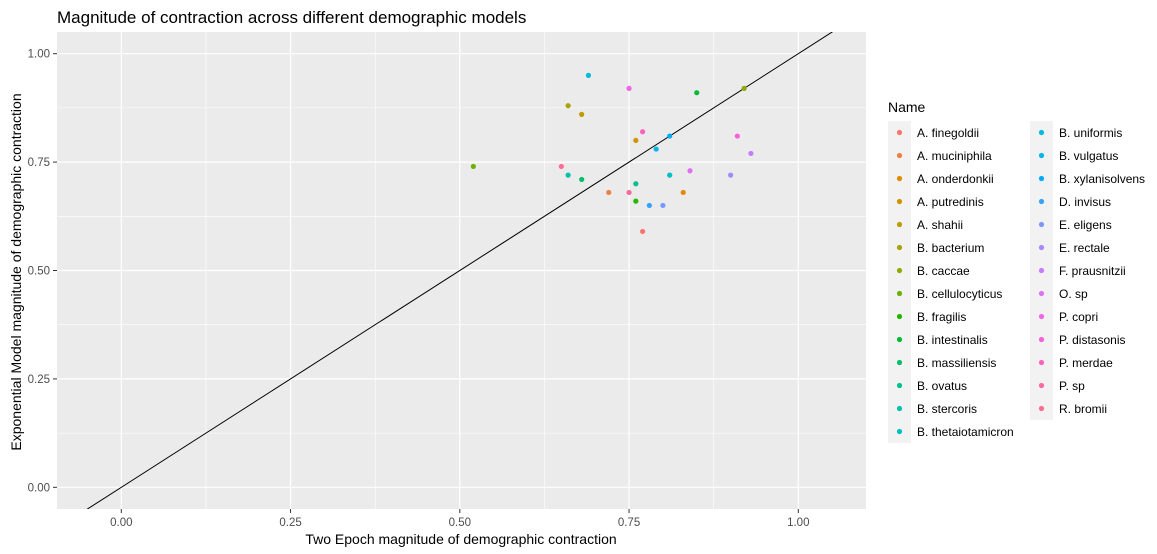  I want to click on legend-label: B. uniformis, so click(1090, 133).